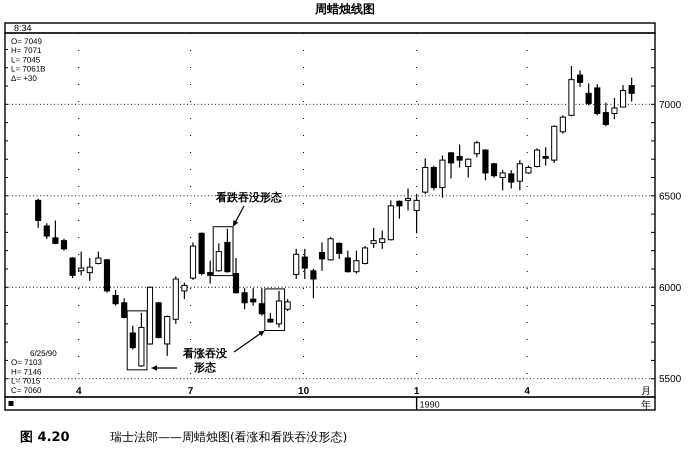 The image size is (692, 470). What do you see at coordinates (26, 390) in the screenshot?
I see `annotation: C= 7060` at bounding box center [26, 390].